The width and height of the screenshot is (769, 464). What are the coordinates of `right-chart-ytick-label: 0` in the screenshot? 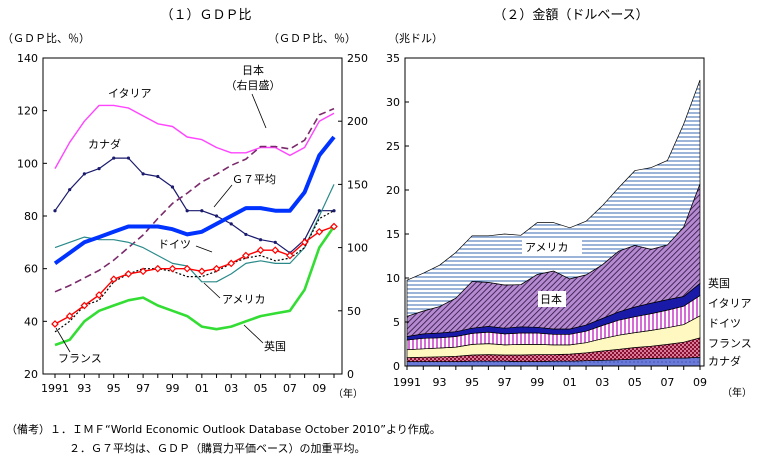 It's located at (396, 366).